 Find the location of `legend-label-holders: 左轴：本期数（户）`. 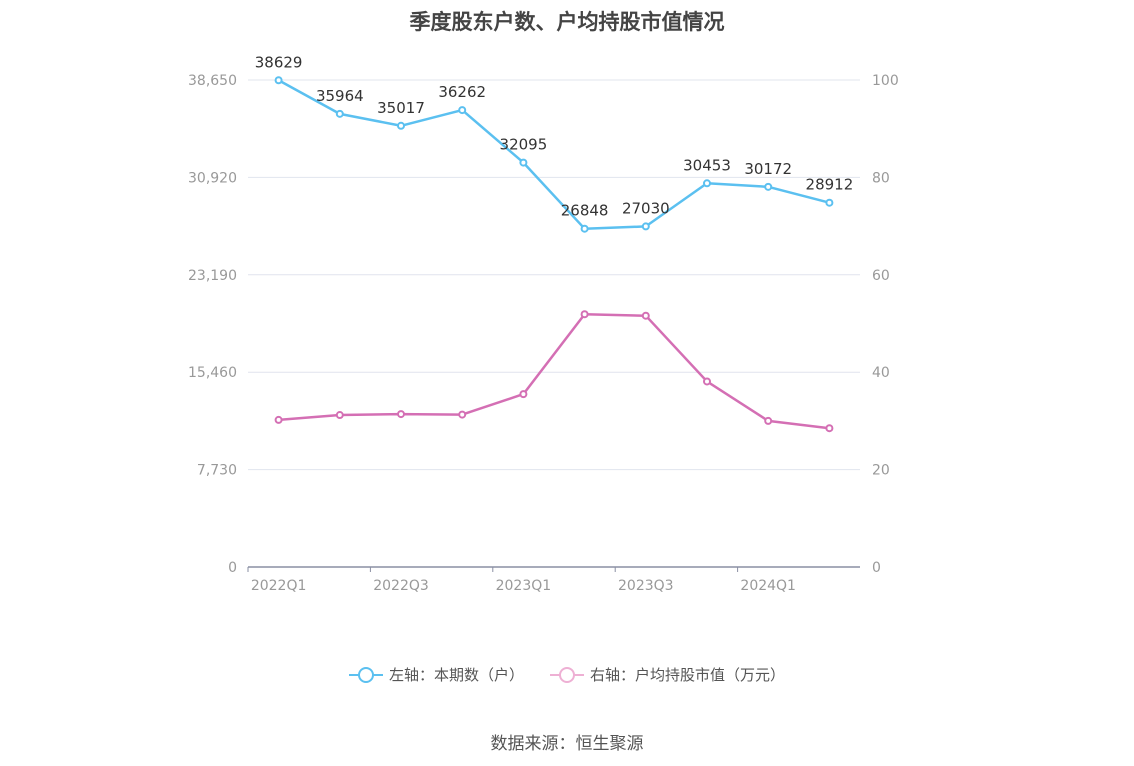

legend-label-holders: 左轴：本期数（户） is located at coordinates (456, 675).